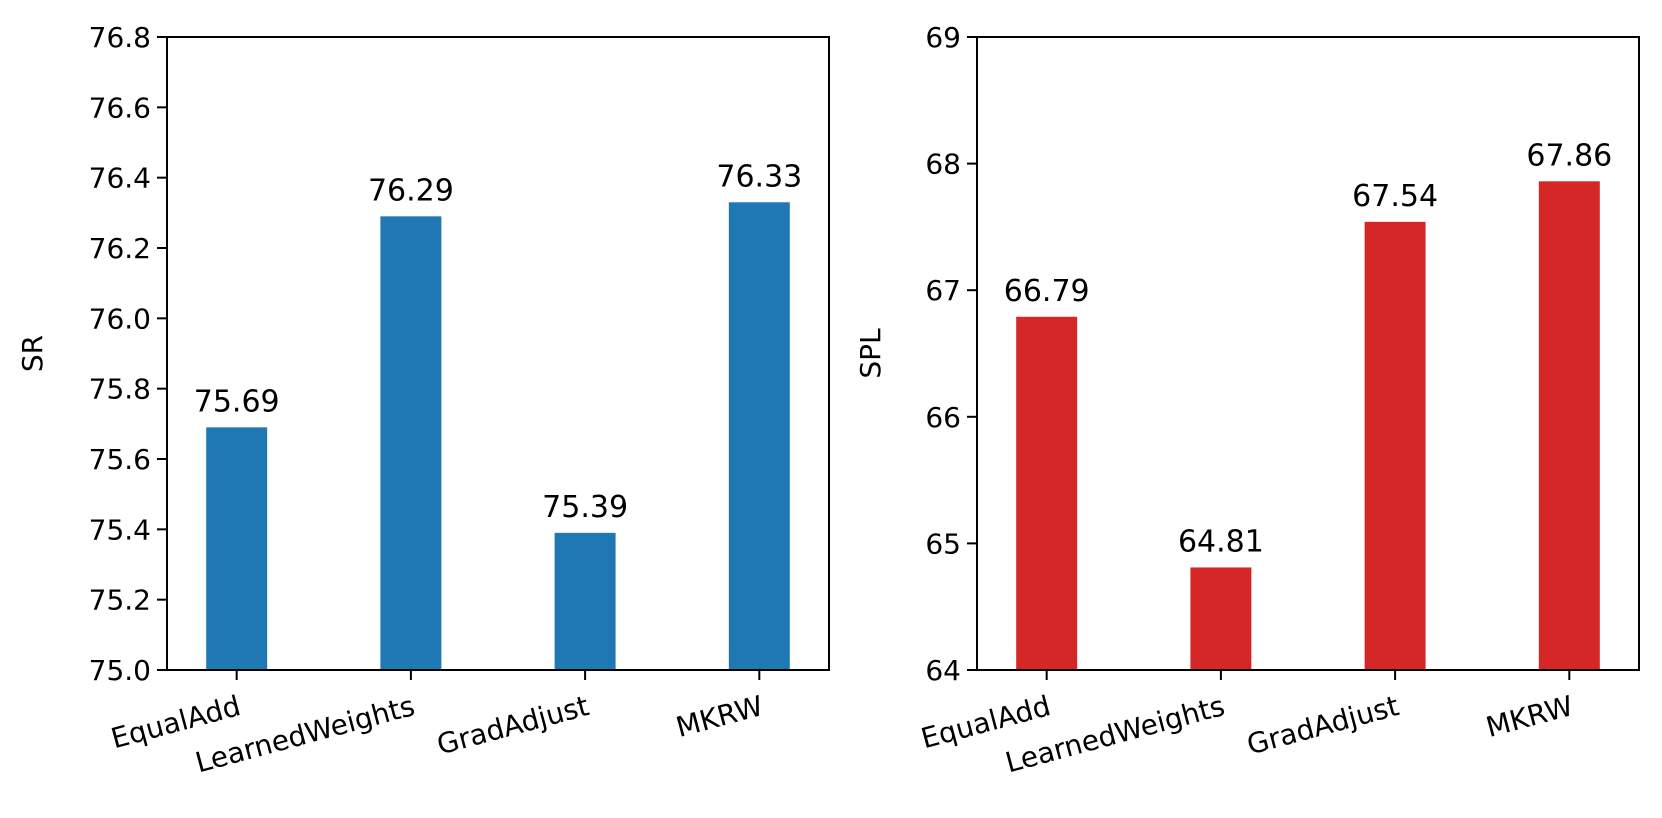 The width and height of the screenshot is (1662, 818). Describe the element at coordinates (120, 318) in the screenshot. I see `y-tick-label: 76.0` at that location.